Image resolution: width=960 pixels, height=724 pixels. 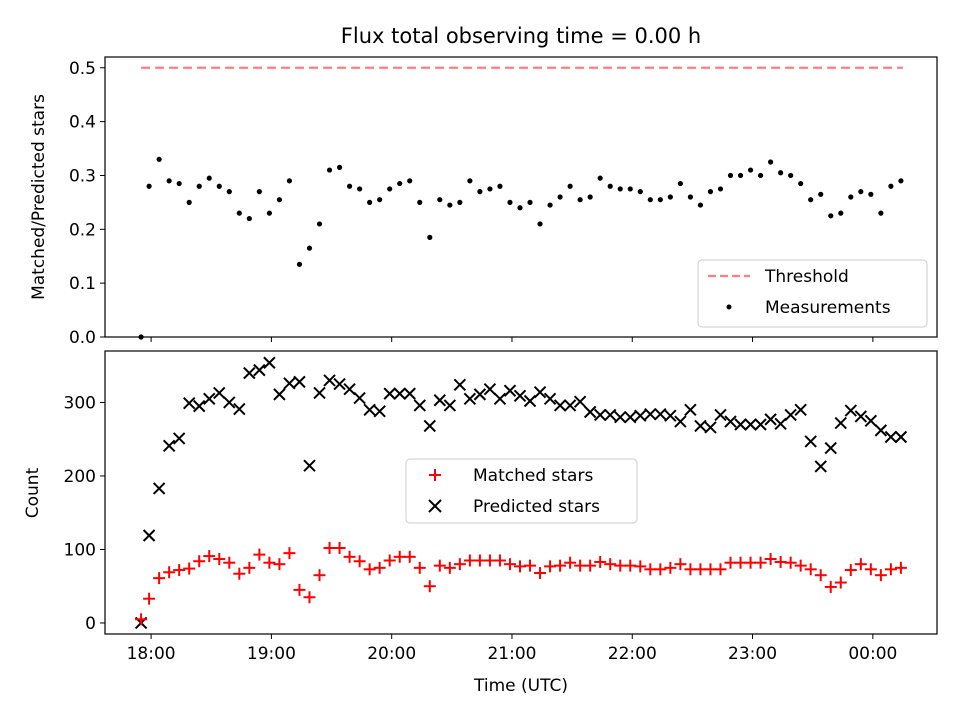 I want to click on count-legend: Matched stars Predicted stars, so click(x=521, y=491).